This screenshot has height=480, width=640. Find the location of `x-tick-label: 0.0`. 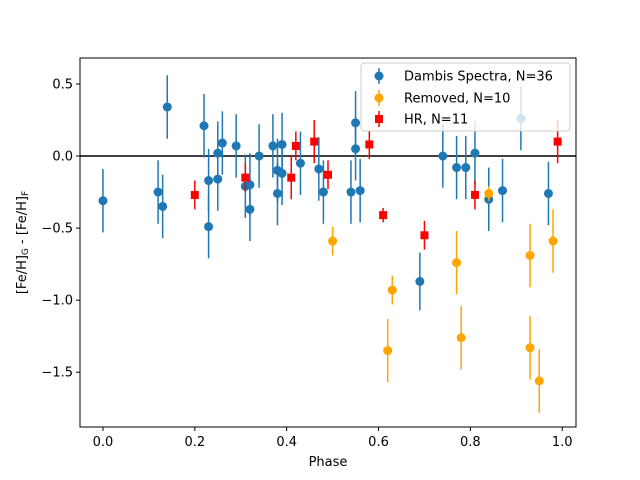

x-tick-label: 0.0 is located at coordinates (103, 442).